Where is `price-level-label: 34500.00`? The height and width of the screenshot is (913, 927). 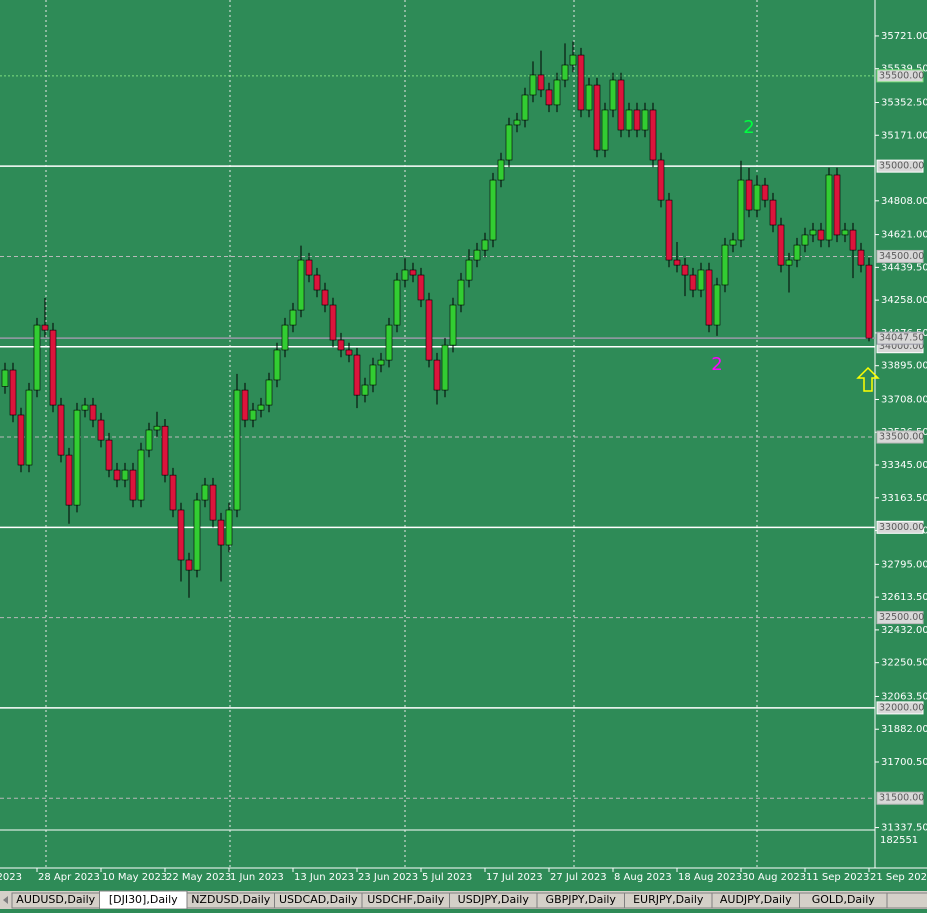
price-level-label: 34500.00 is located at coordinates (901, 256).